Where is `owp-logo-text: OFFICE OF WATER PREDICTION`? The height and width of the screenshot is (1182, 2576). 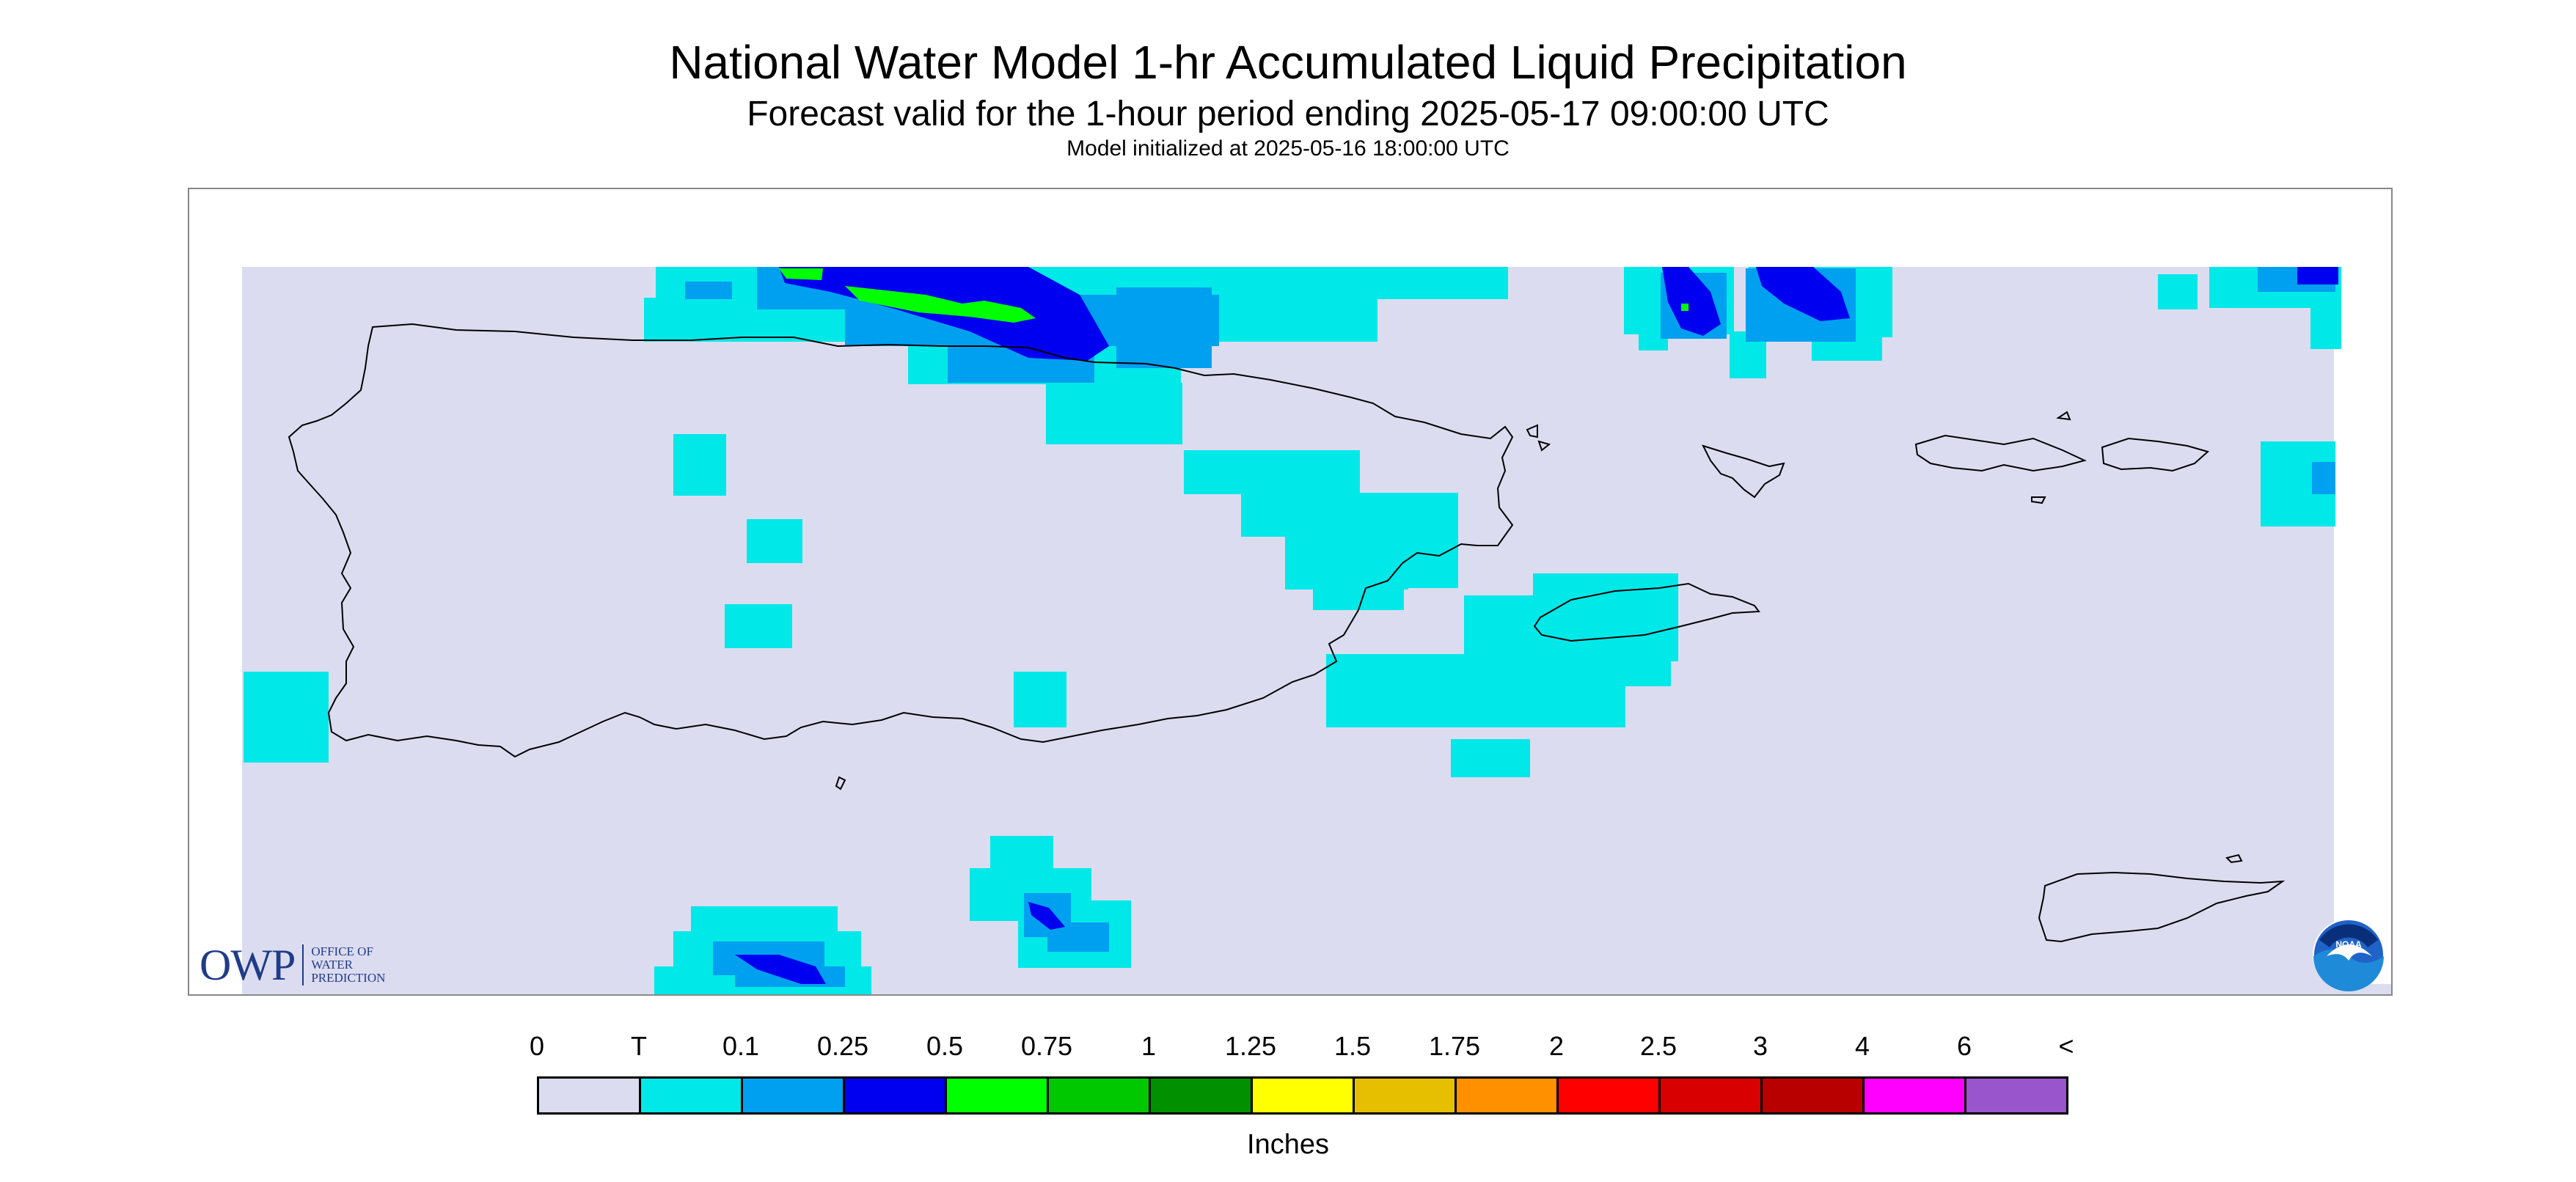
owp-logo-text: OFFICE OF WATER PREDICTION is located at coordinates (348, 964).